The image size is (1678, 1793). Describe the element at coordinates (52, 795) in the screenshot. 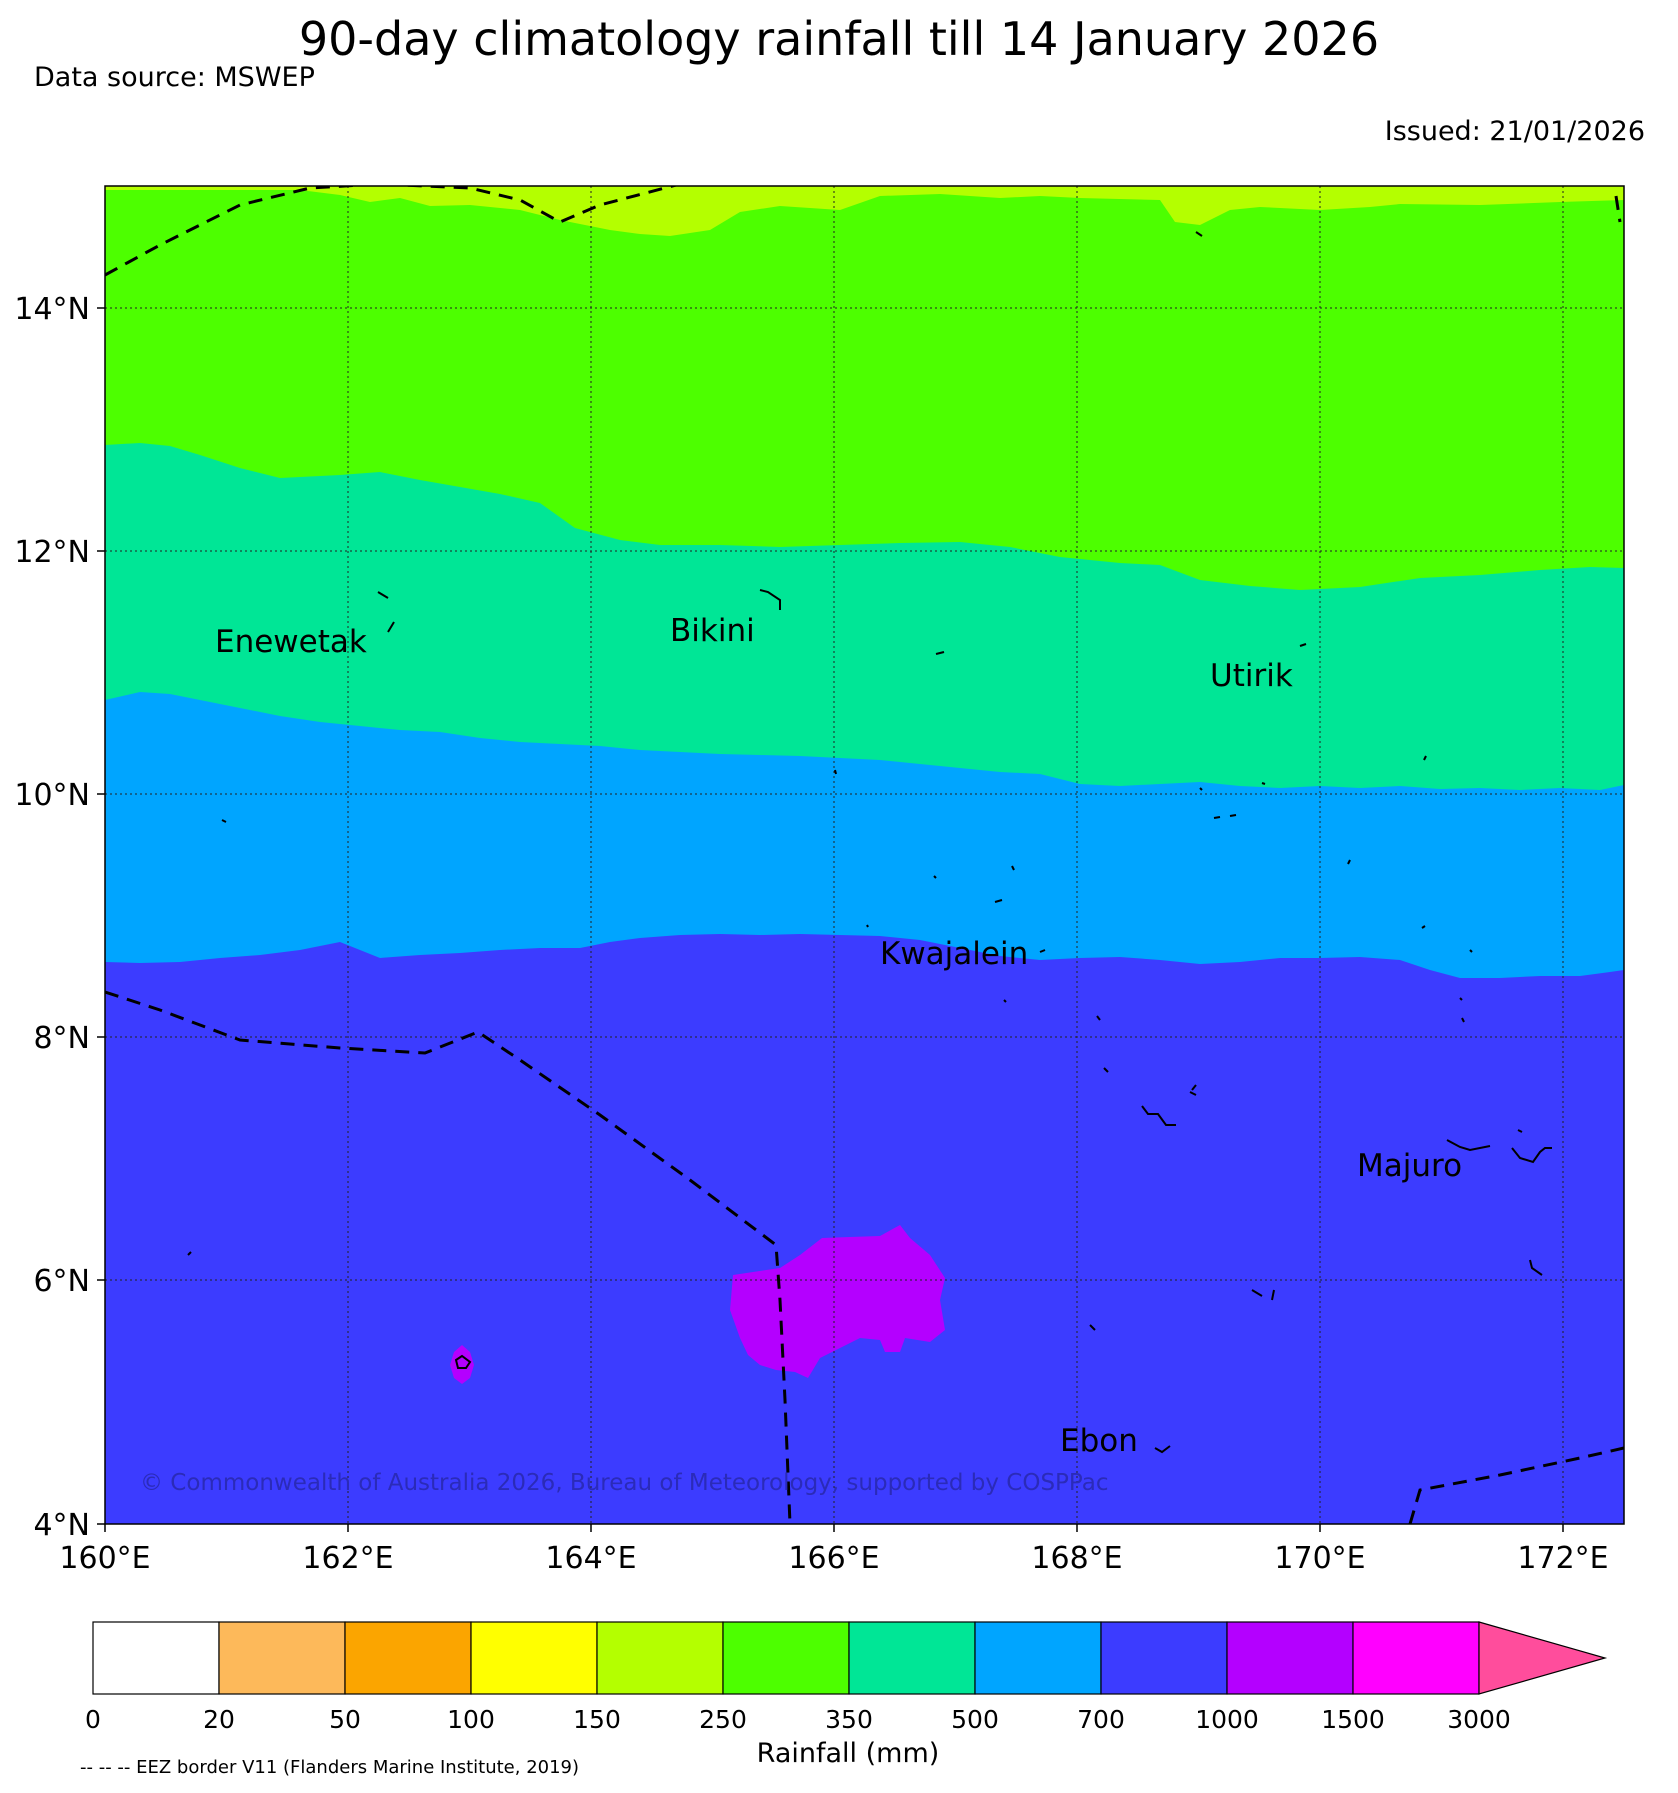

I see `y-tick-label: 10°N` at that location.